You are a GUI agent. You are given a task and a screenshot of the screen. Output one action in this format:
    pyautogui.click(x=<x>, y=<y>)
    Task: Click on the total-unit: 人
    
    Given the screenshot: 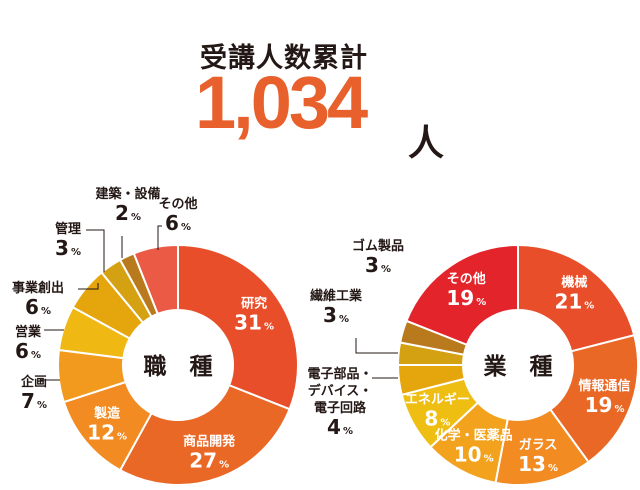 What is the action you would take?
    pyautogui.click(x=426, y=143)
    